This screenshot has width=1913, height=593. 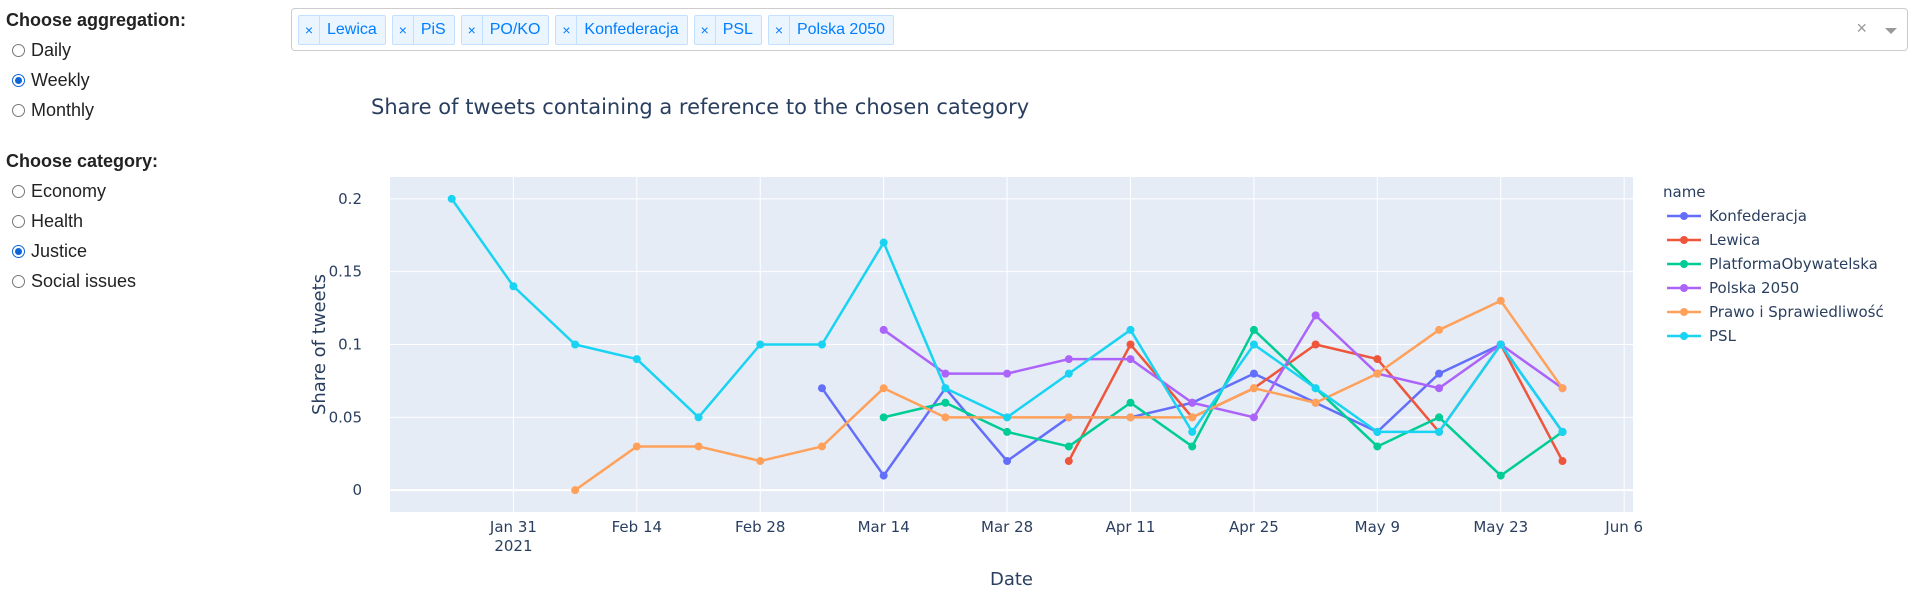 What do you see at coordinates (621, 30) in the screenshot?
I see `tag-konfederacja: × Konfederacja` at bounding box center [621, 30].